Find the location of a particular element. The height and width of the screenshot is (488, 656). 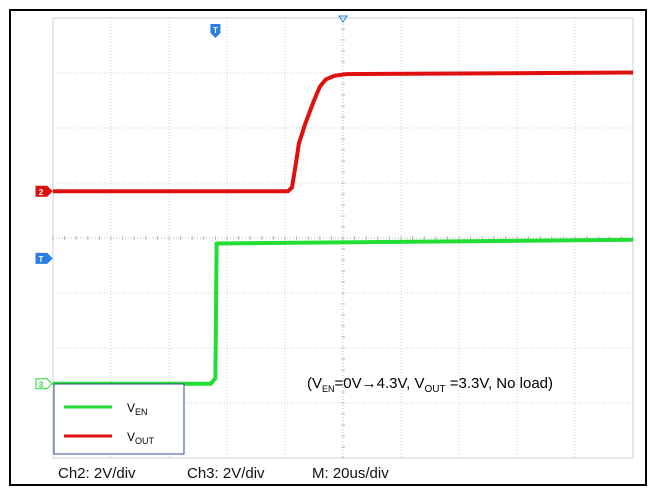

legend-box is located at coordinates (119, 419).